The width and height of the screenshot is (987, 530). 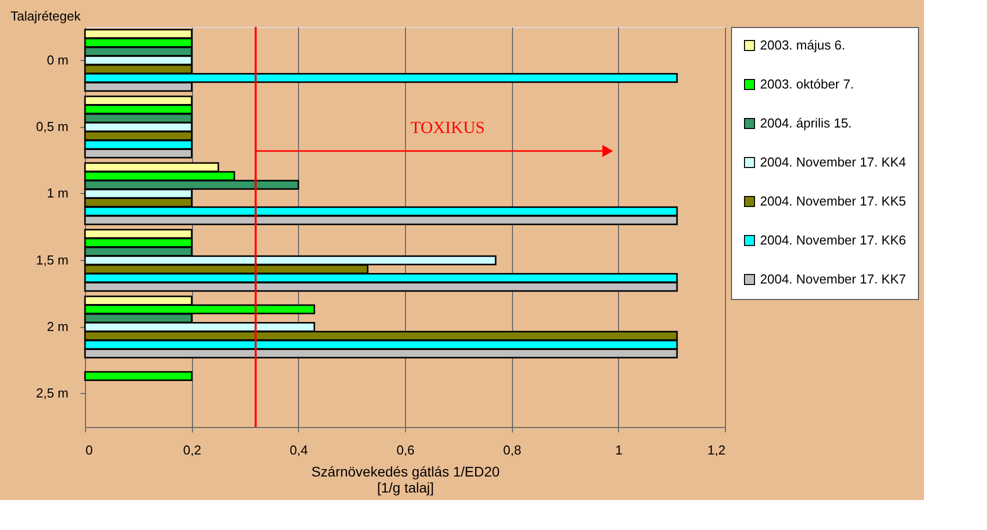 What do you see at coordinates (833, 162) in the screenshot?
I see `legend-label: 2004. November 17. KK4` at bounding box center [833, 162].